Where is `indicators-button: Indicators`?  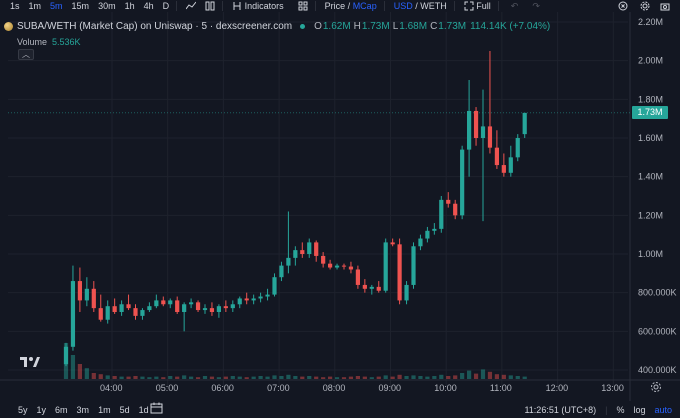 indicators-button: Indicators is located at coordinates (258, 6).